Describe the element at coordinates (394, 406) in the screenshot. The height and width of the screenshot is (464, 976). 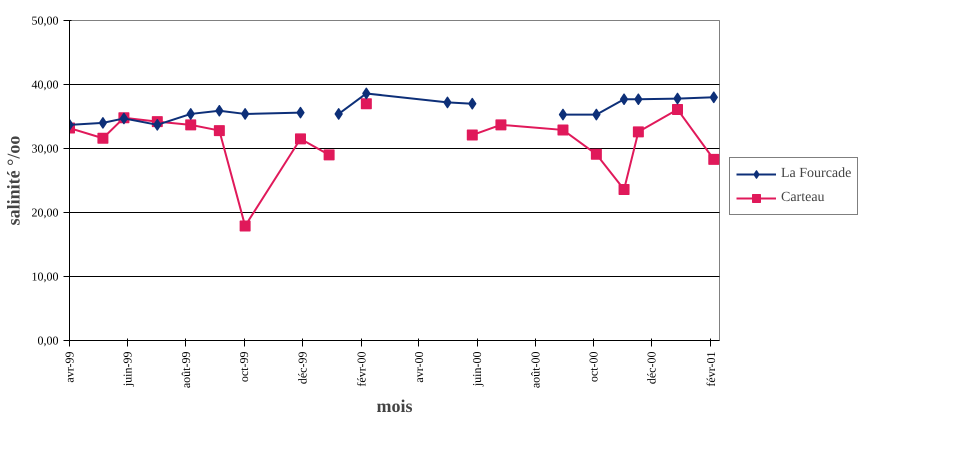
I see `x-axis-title: mois` at that location.